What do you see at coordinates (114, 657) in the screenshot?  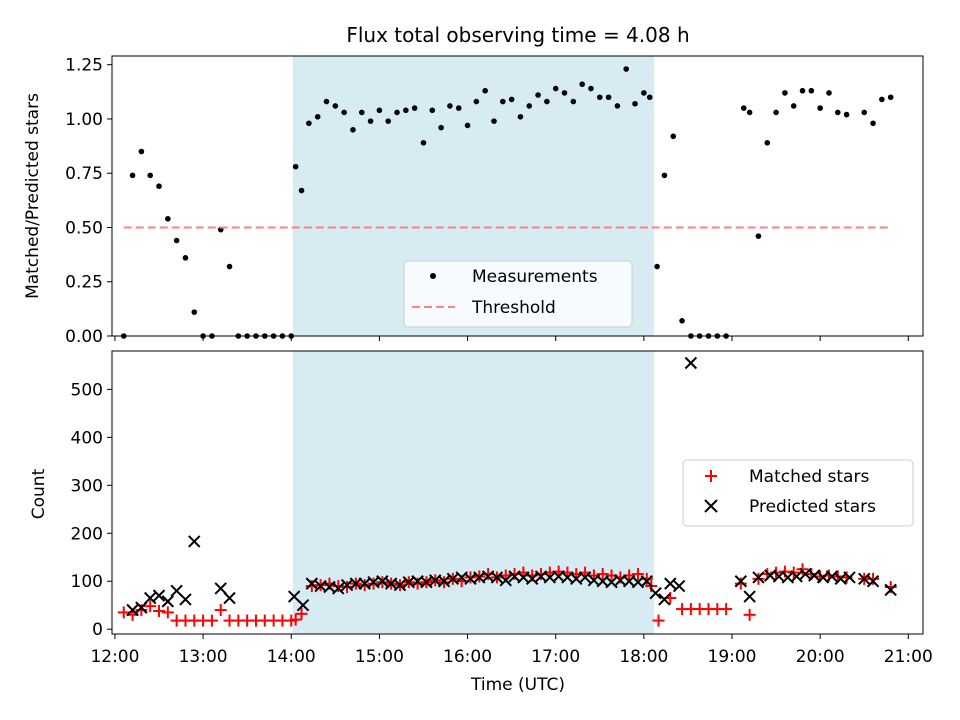 I see `x-tick-label: 12:00` at bounding box center [114, 657].